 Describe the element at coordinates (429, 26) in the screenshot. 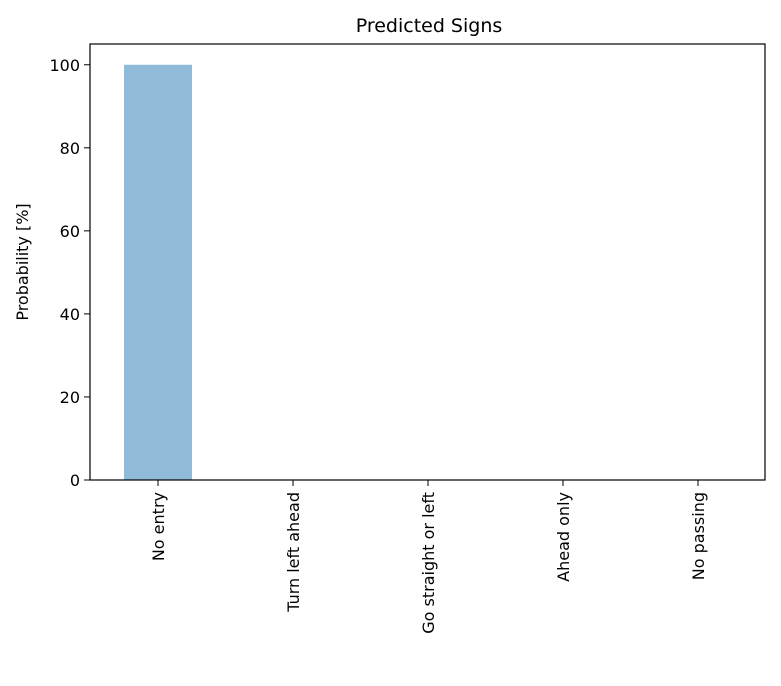

I see `chart-title: Predicted Signs` at that location.